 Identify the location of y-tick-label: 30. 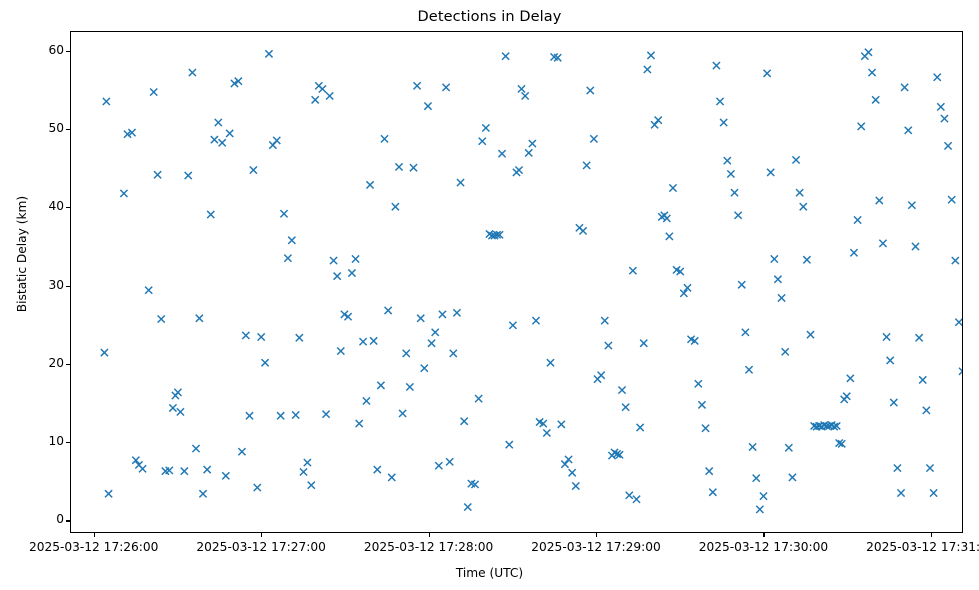
(56, 284).